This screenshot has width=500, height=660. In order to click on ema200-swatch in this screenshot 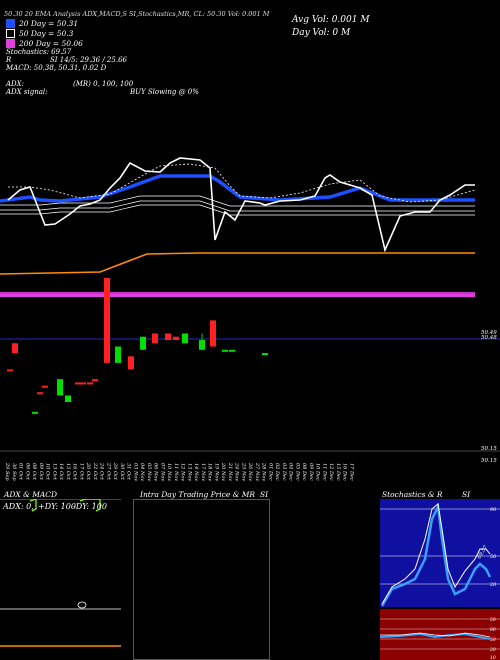, I will do `click(10, 43)`.